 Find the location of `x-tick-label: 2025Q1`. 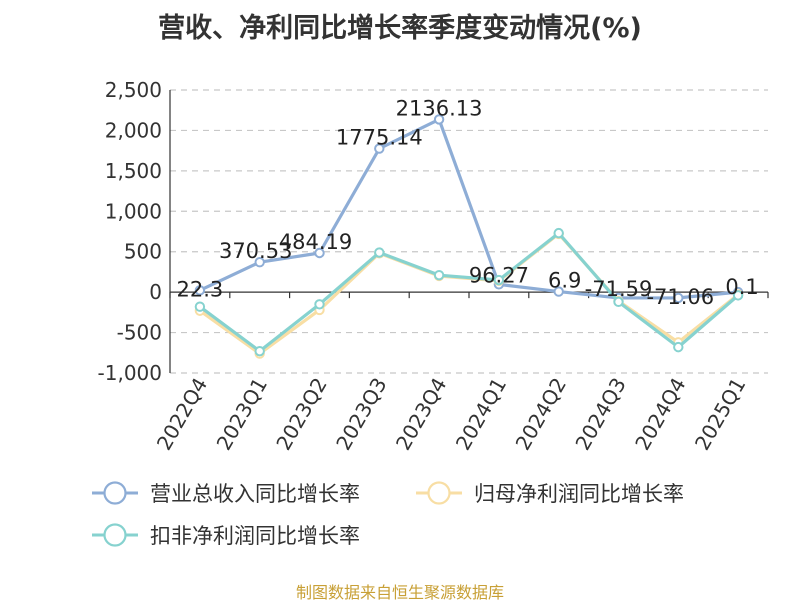

x-tick-label: 2025Q1 is located at coordinates (720, 414).